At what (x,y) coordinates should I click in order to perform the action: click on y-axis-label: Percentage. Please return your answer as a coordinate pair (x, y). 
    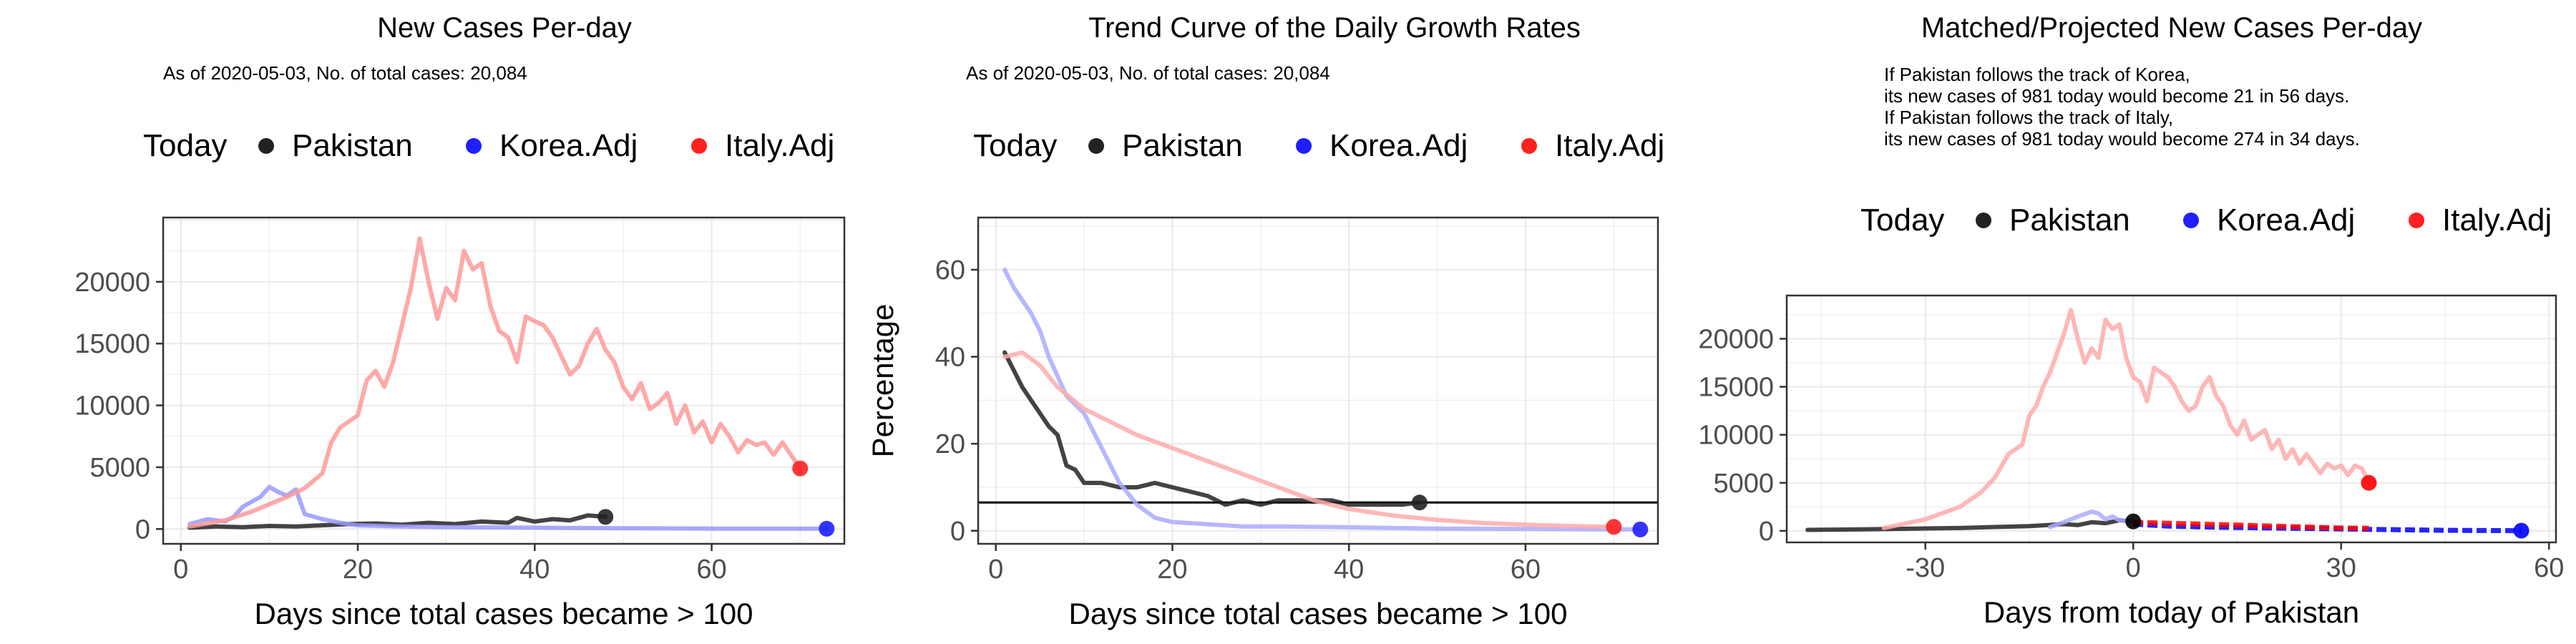
    Looking at the image, I should click on (882, 381).